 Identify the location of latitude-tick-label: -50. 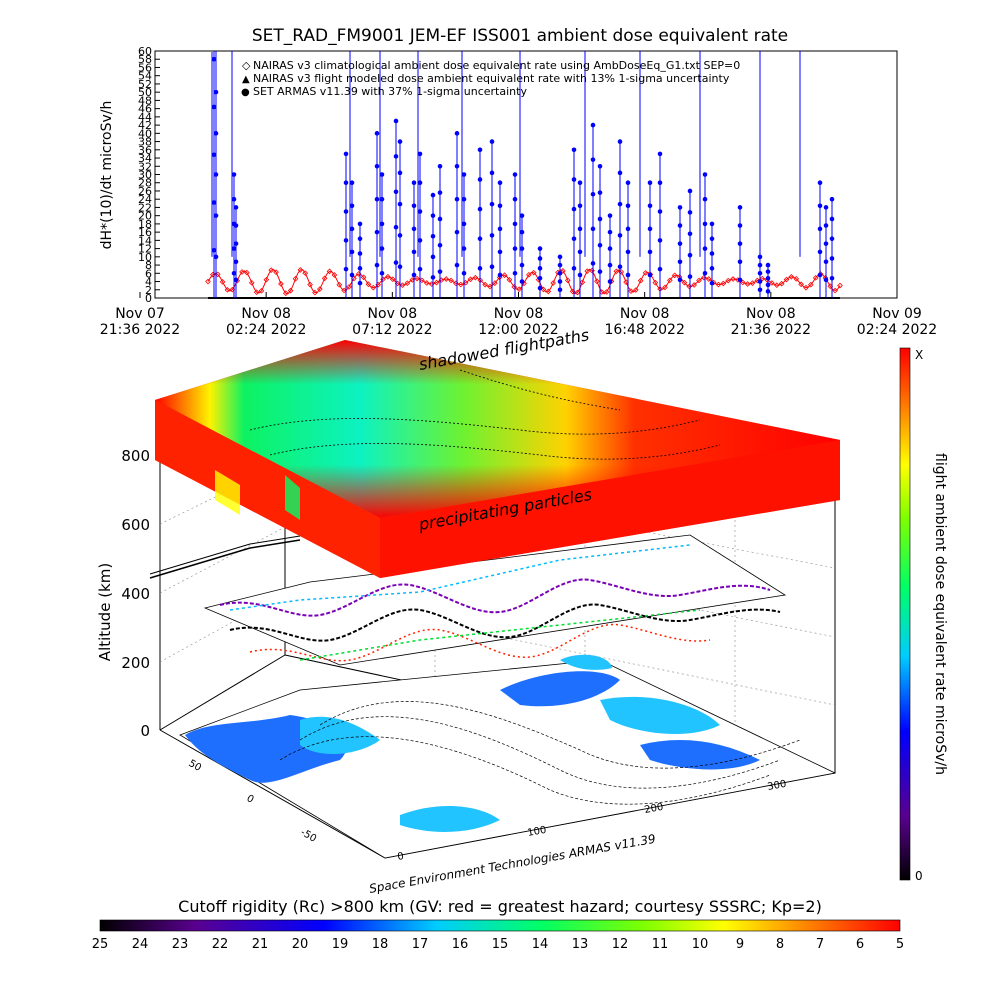
(309, 836).